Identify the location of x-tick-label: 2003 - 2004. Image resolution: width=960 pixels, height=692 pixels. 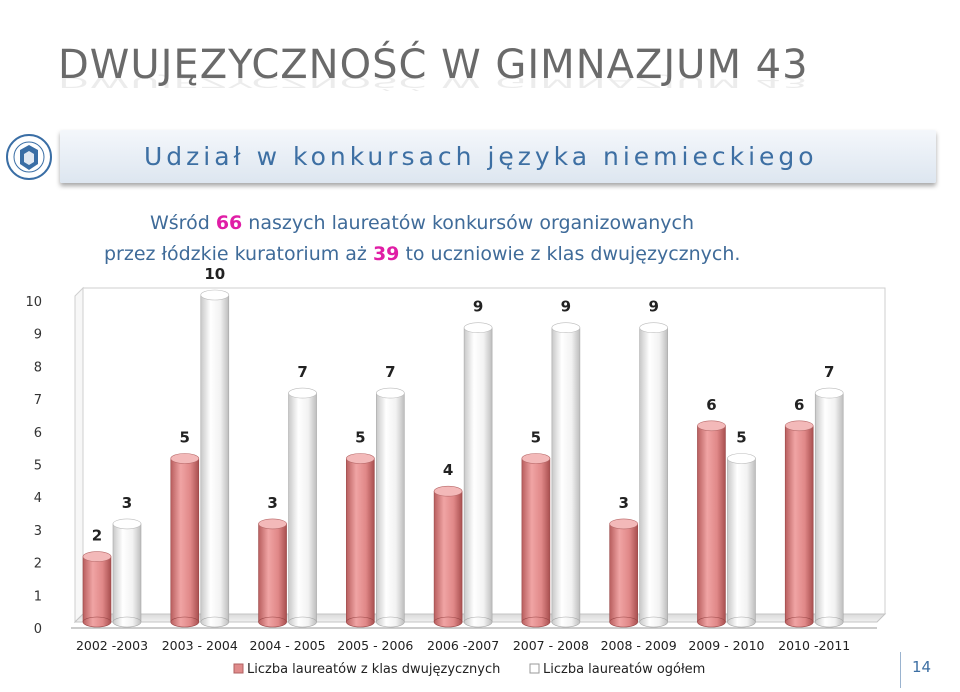
(200, 645).